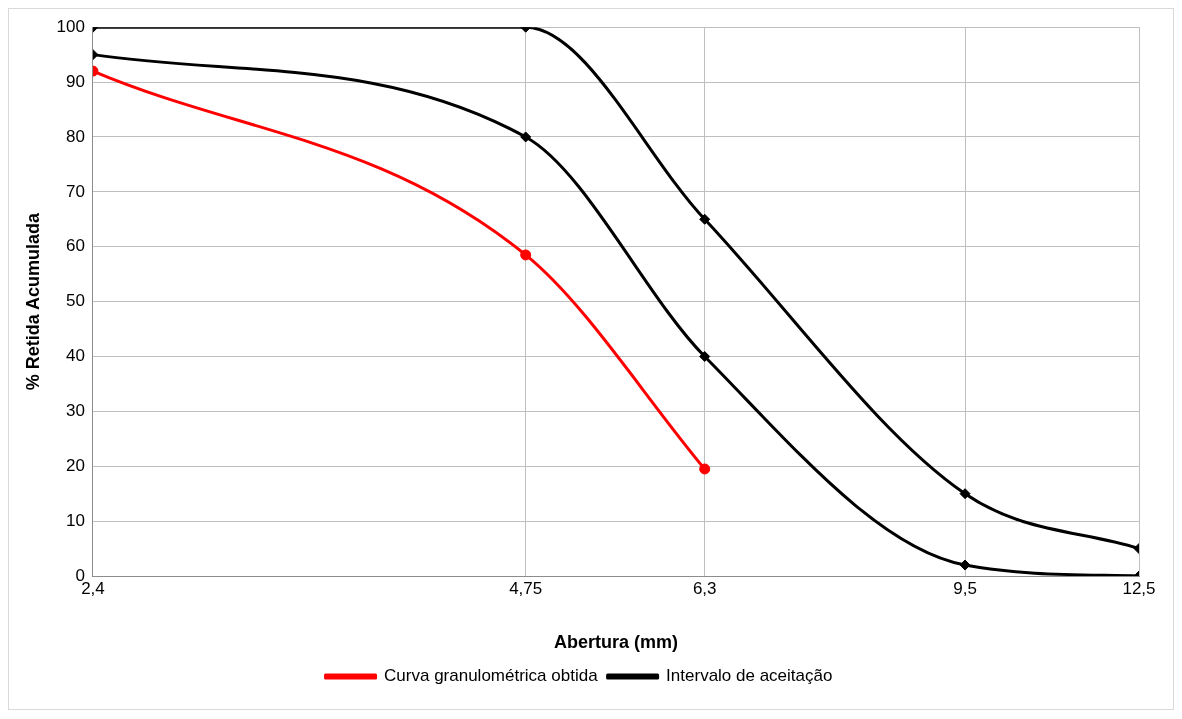  I want to click on y-tick-label: 70, so click(75, 191).